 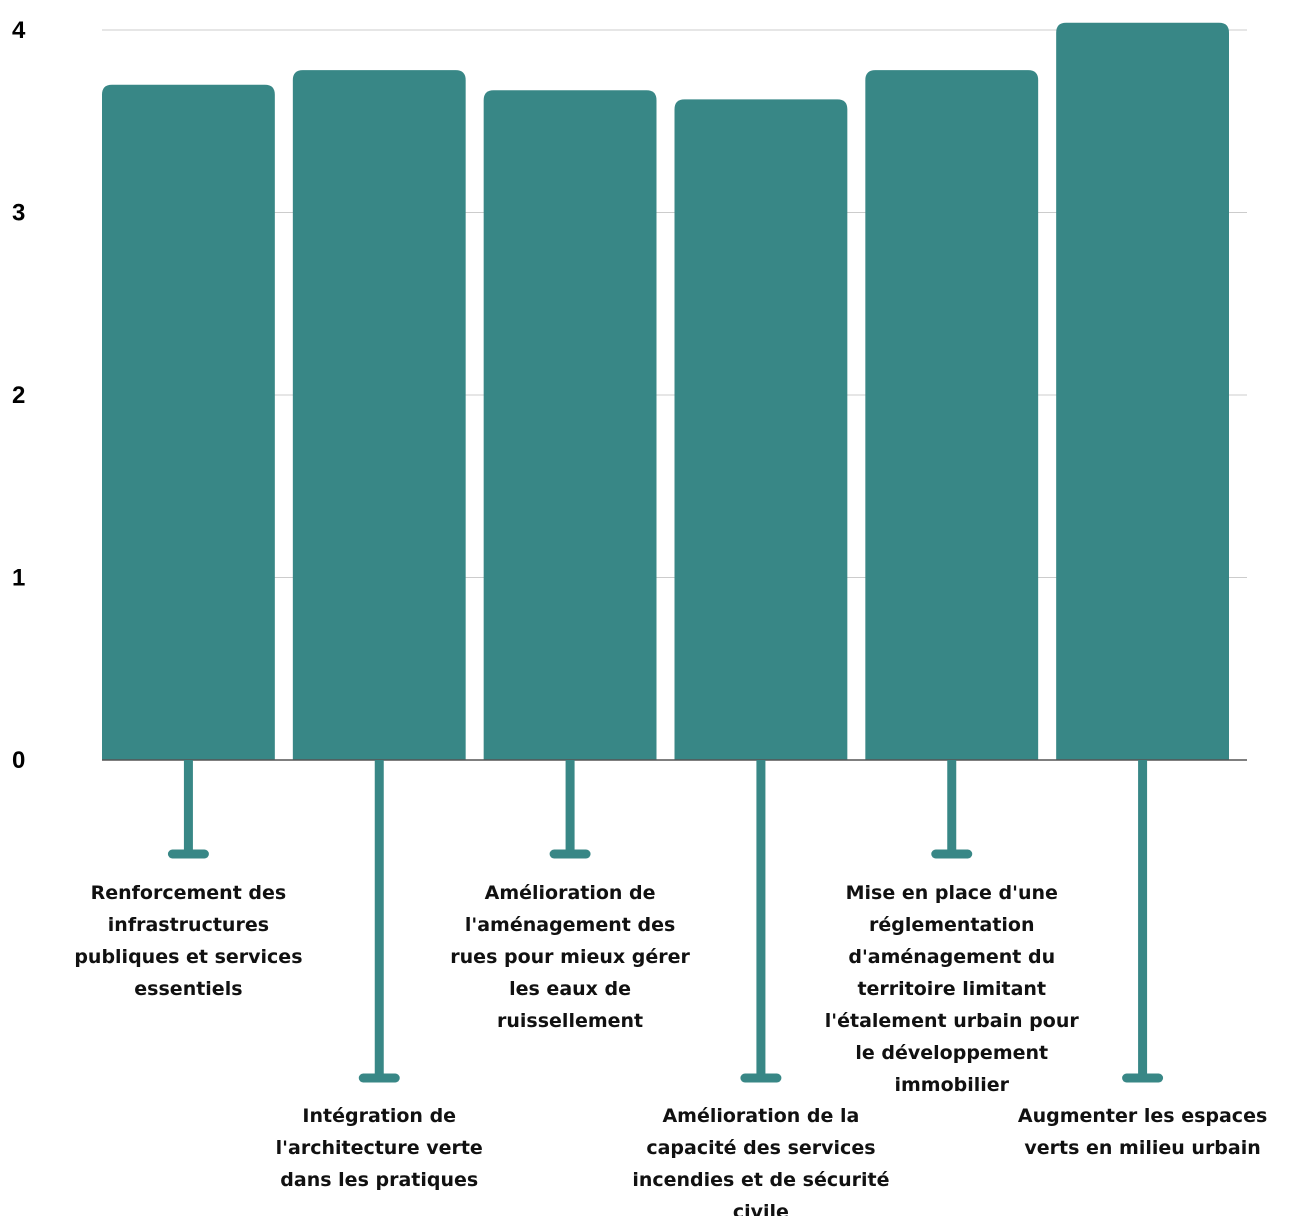 What do you see at coordinates (570, 925) in the screenshot?
I see `category-label-line: l'aménagement des` at bounding box center [570, 925].